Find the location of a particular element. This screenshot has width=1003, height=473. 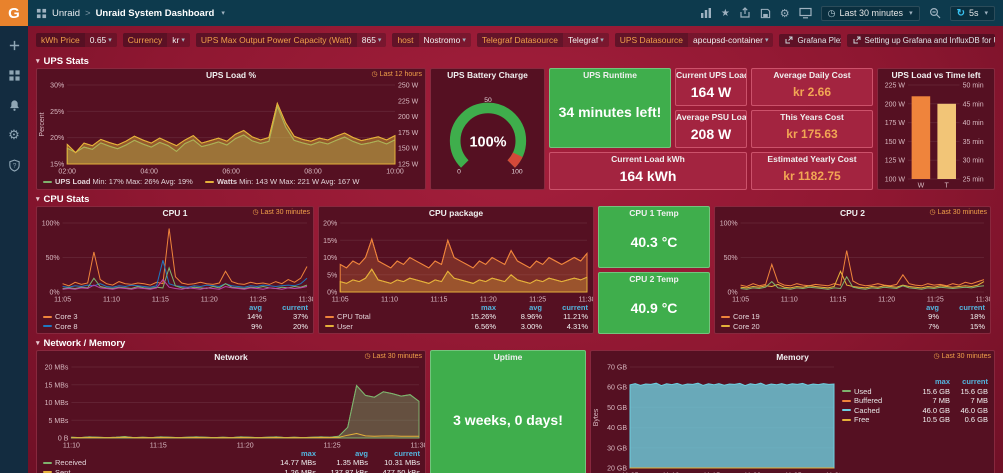

star-icon: ★ is located at coordinates (725, 13).